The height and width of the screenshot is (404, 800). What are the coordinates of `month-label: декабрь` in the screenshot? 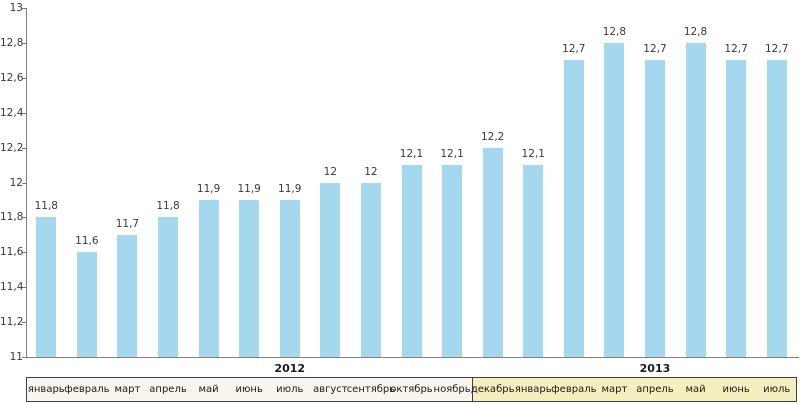 It's located at (492, 389).